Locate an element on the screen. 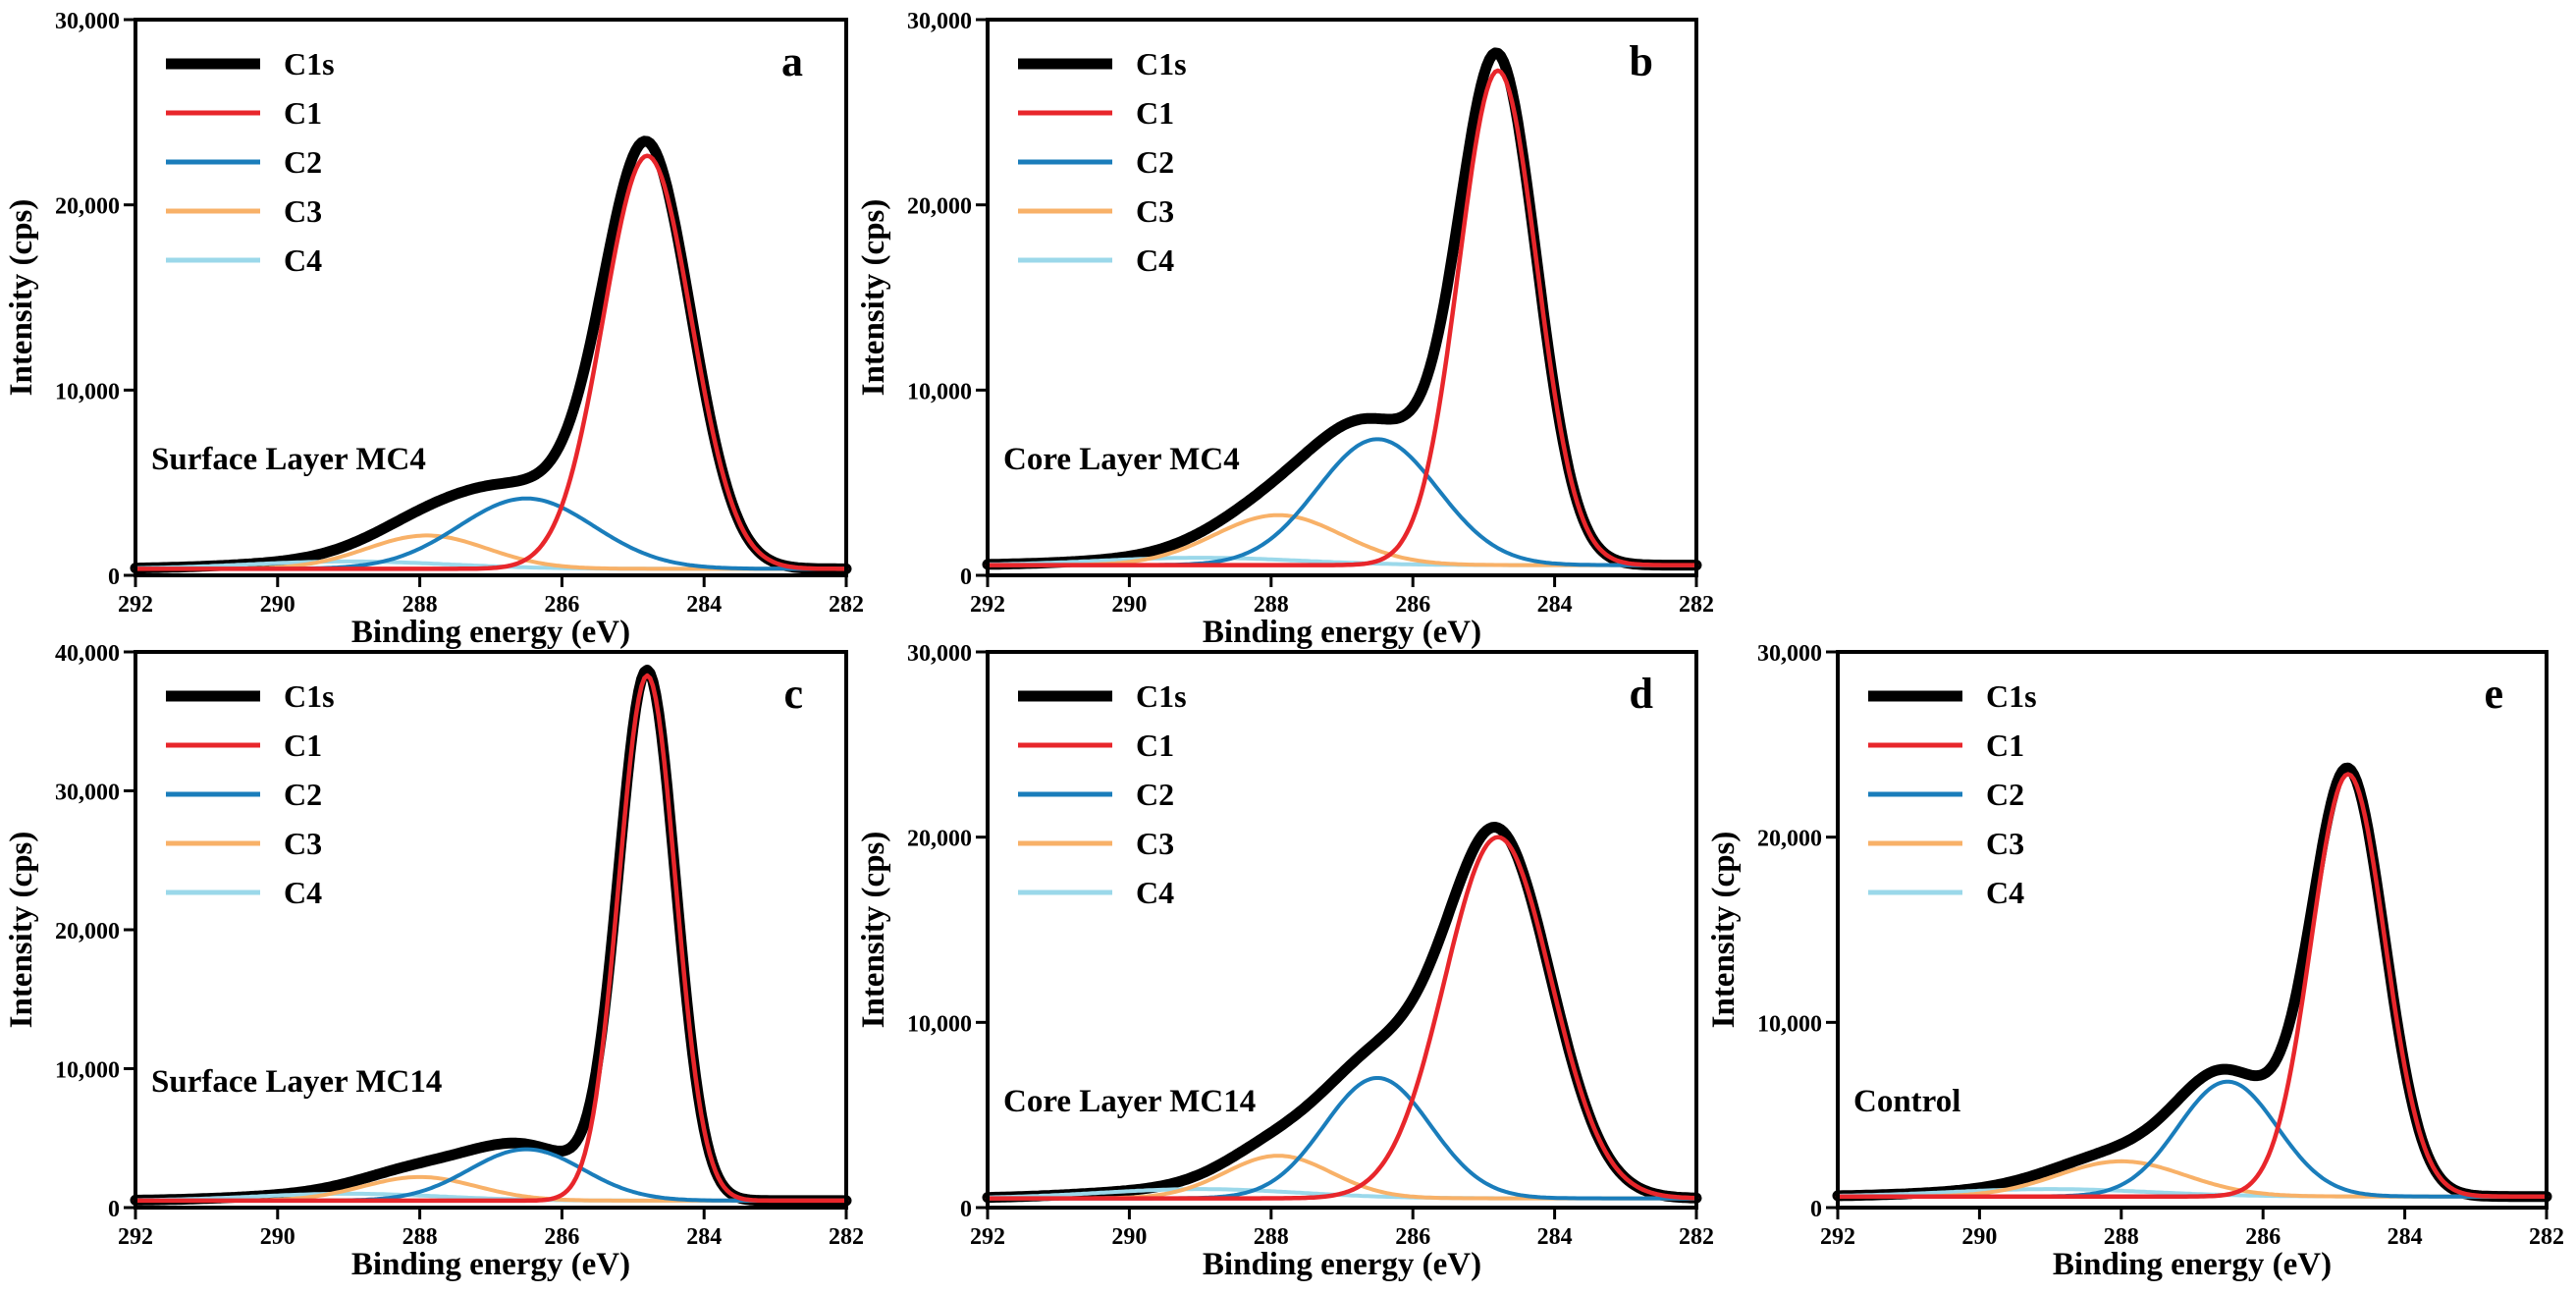 Image resolution: width=2576 pixels, height=1294 pixels. panel-letter: d is located at coordinates (1641, 694).